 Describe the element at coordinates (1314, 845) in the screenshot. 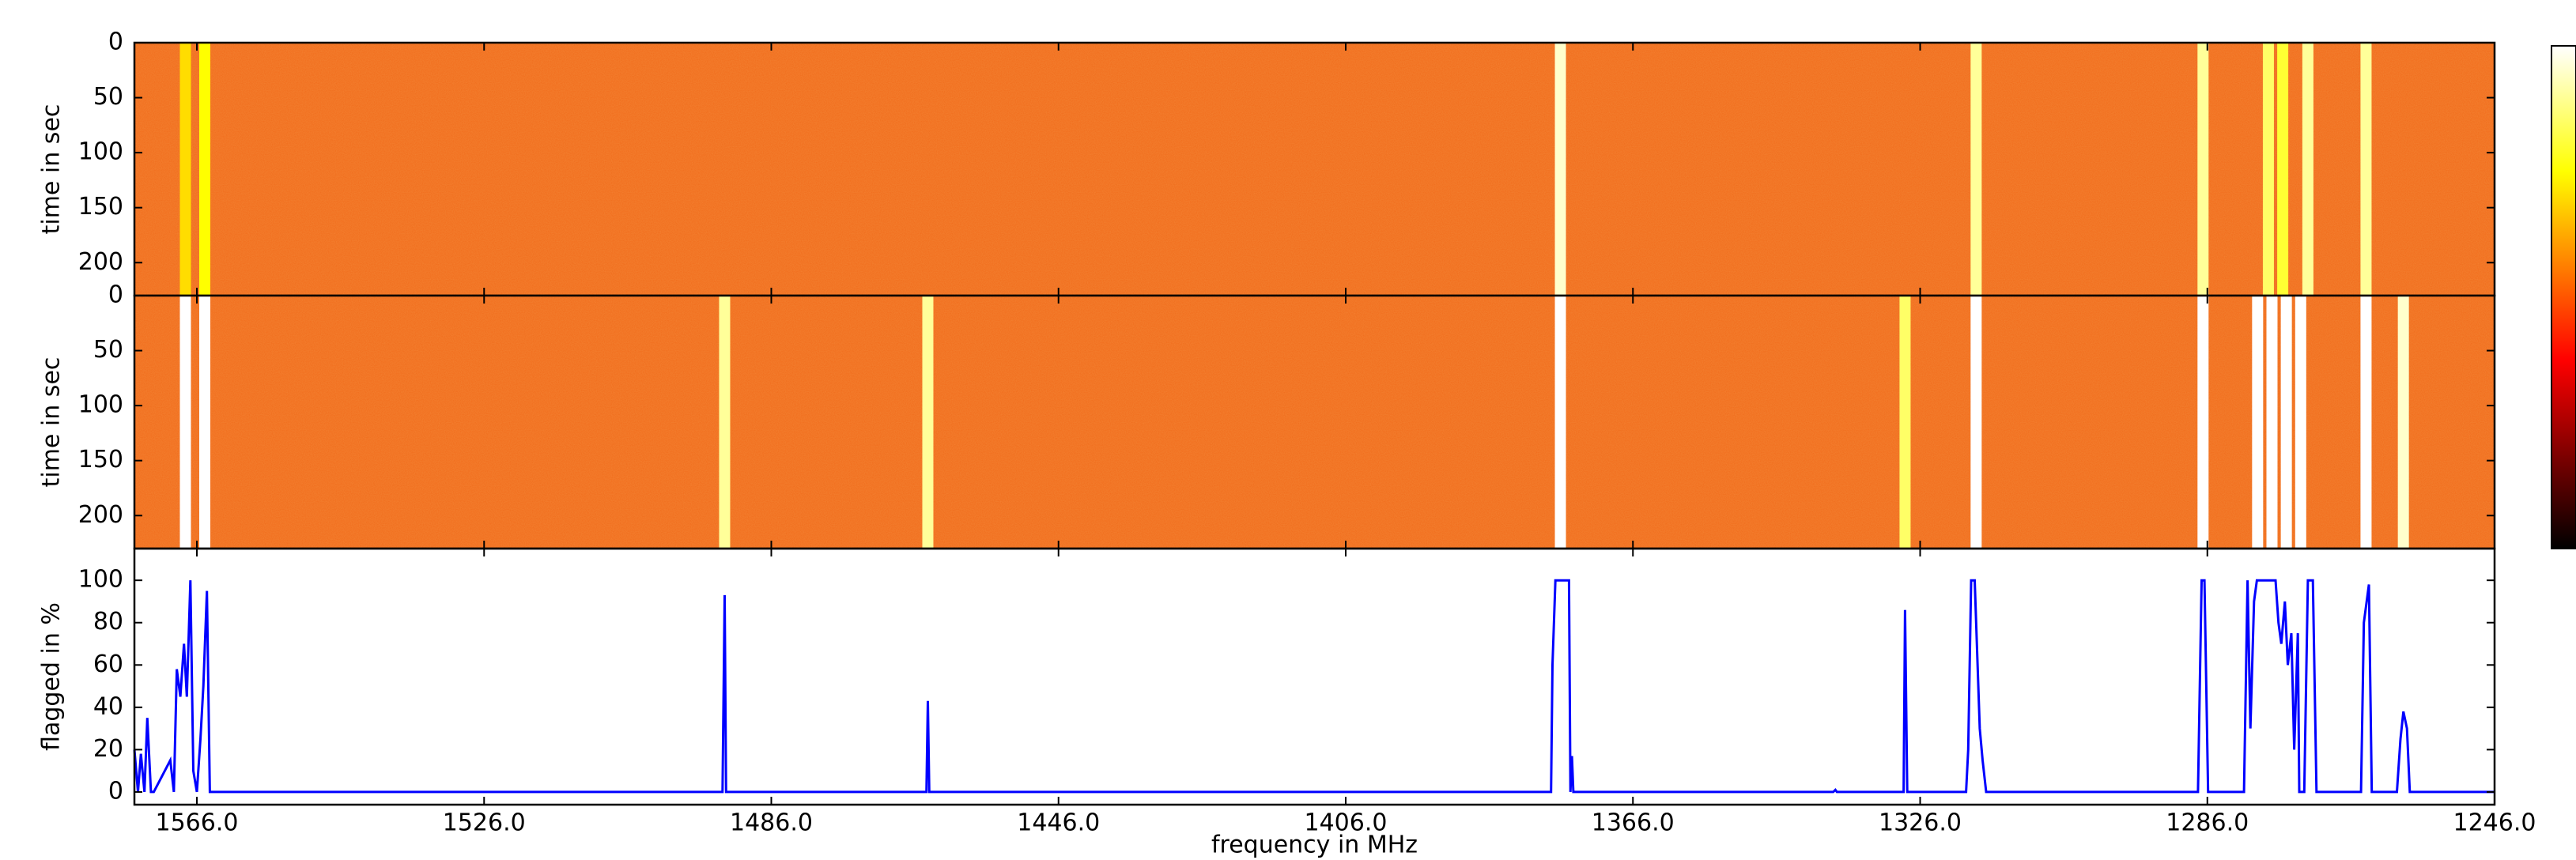

I see `x-axis-label: frequency in MHz` at that location.